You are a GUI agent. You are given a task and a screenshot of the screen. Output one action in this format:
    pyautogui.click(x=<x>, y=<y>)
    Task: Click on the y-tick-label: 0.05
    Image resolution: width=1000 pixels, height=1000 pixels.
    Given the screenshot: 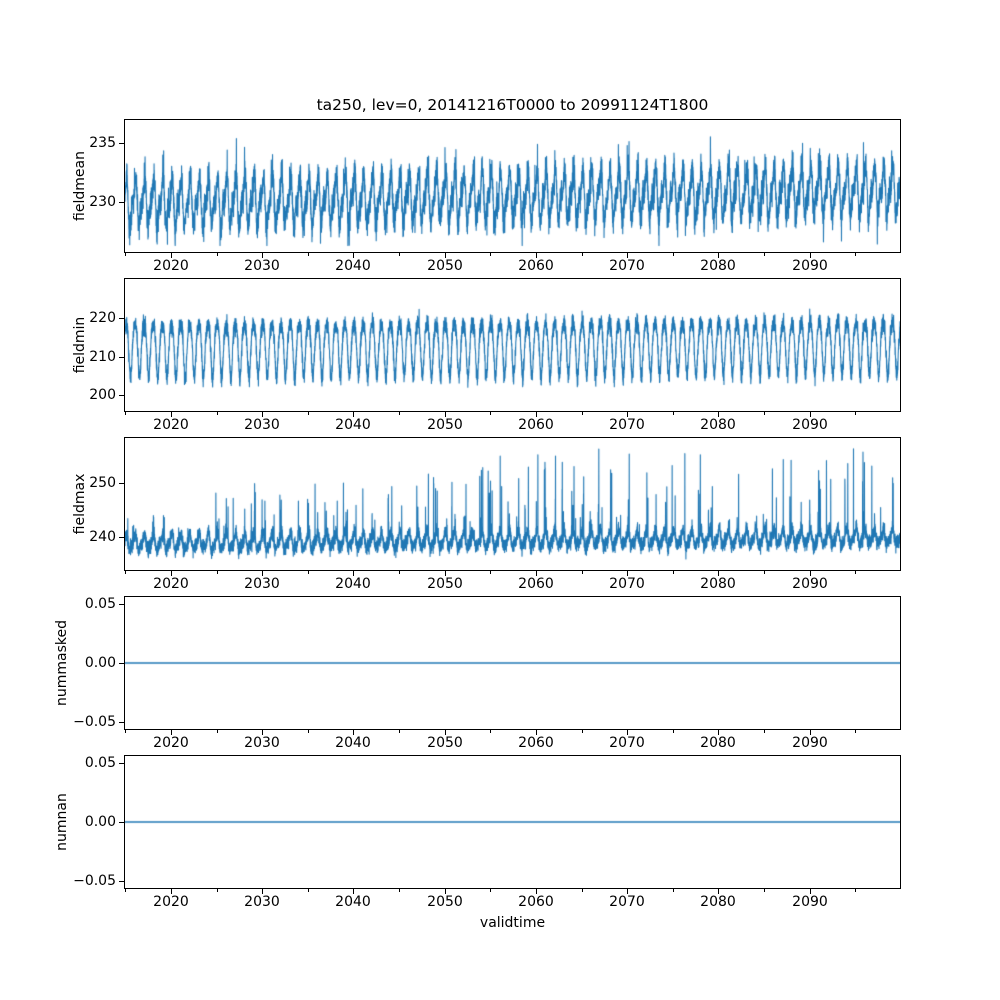 What is the action you would take?
    pyautogui.click(x=100, y=604)
    